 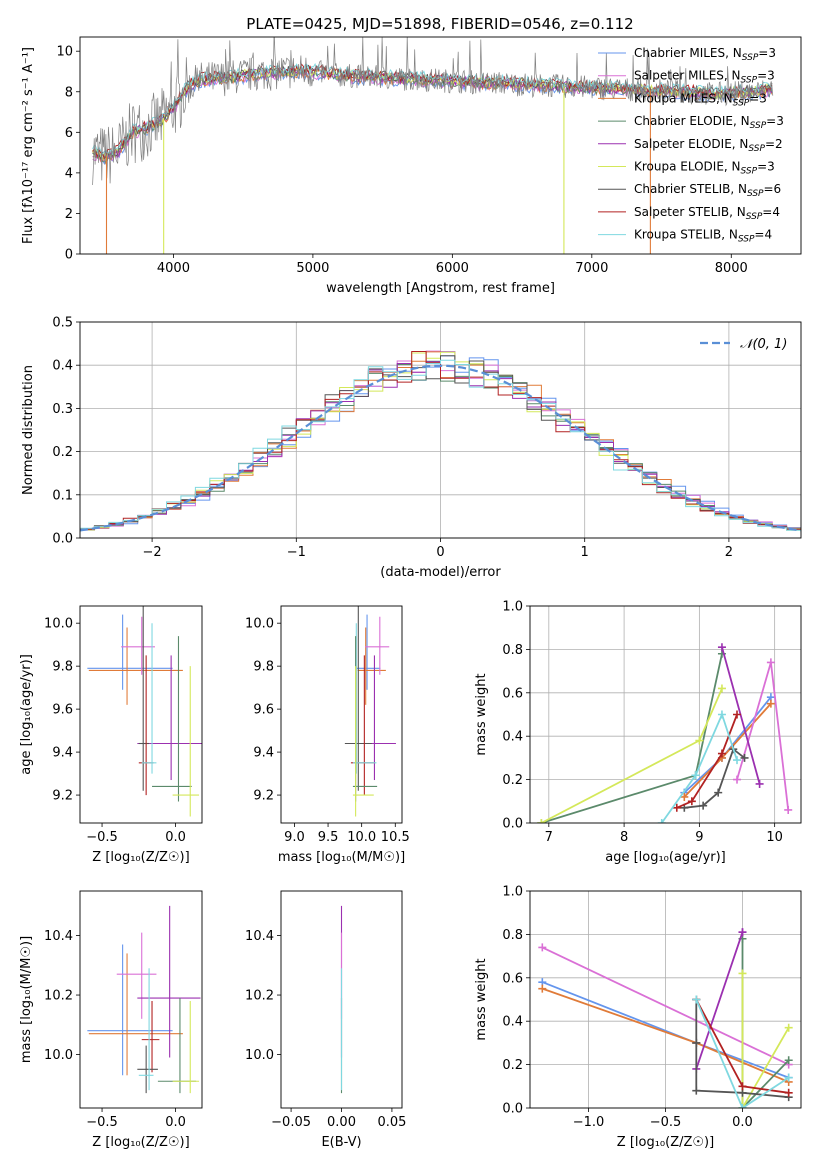 What do you see at coordinates (136, 975) in the screenshot?
I see `errorbar-point-salpeter_miles` at bounding box center [136, 975].